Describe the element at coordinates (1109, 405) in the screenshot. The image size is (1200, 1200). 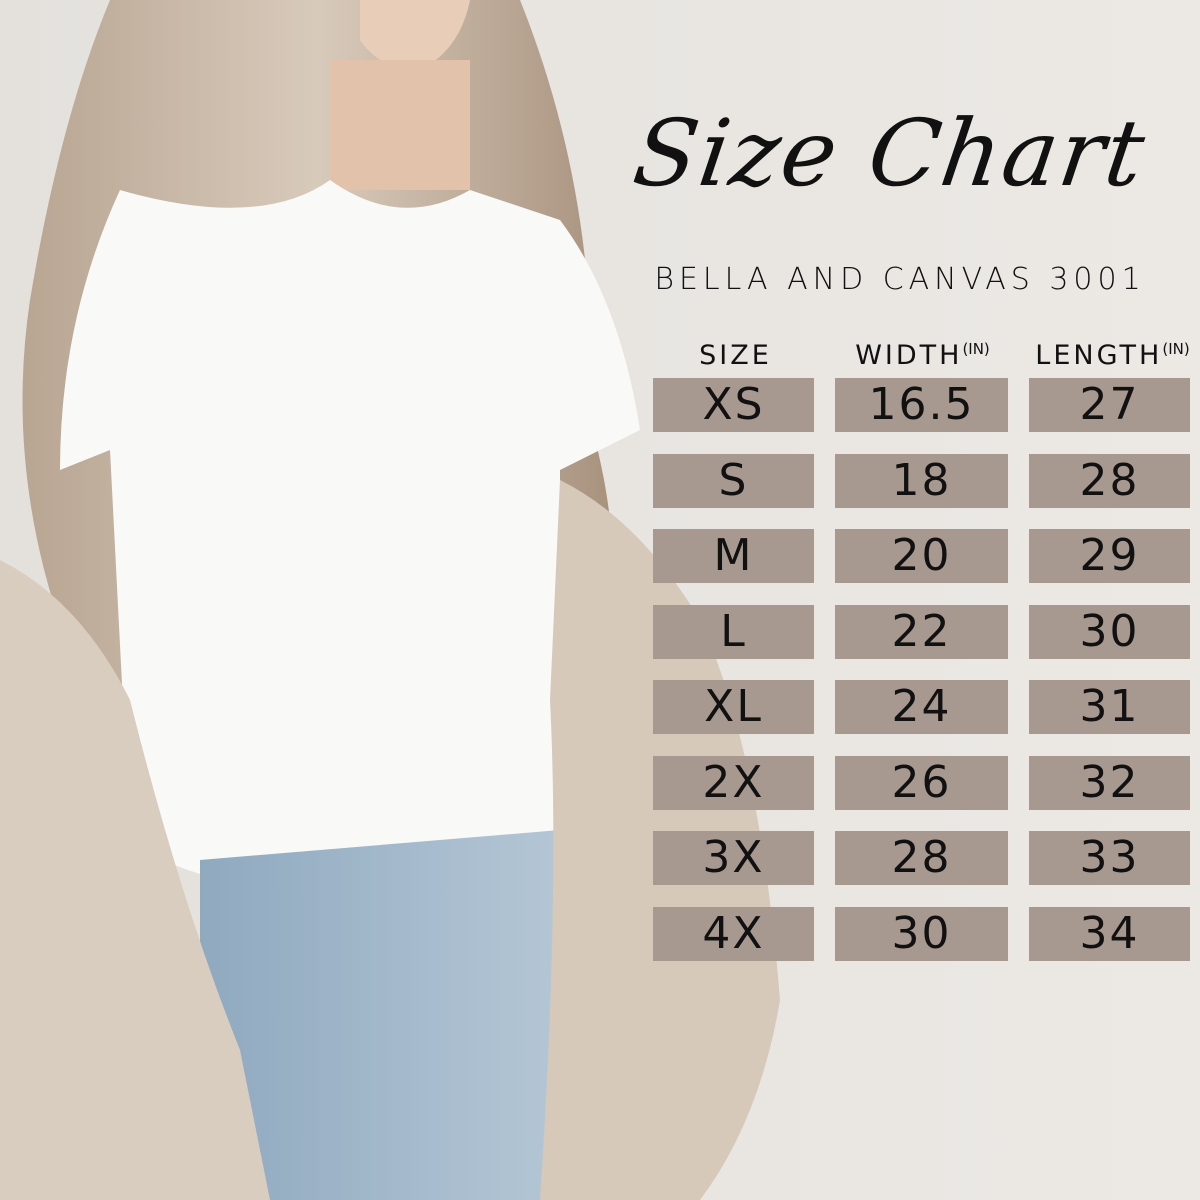
I see `length-cell: 27` at that location.